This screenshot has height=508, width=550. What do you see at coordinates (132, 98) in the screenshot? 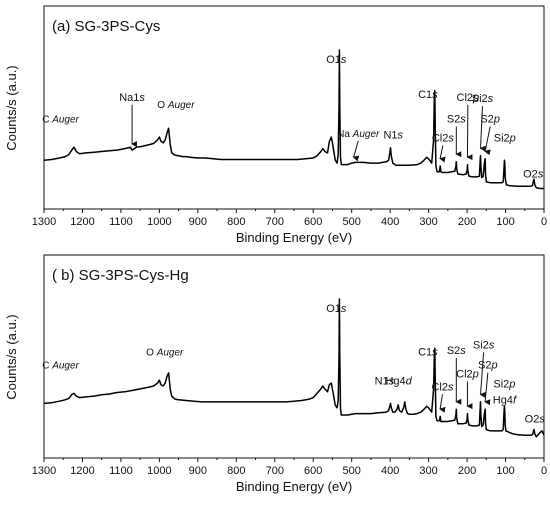
I see `peak-label-na1s: Na1s` at bounding box center [132, 98].